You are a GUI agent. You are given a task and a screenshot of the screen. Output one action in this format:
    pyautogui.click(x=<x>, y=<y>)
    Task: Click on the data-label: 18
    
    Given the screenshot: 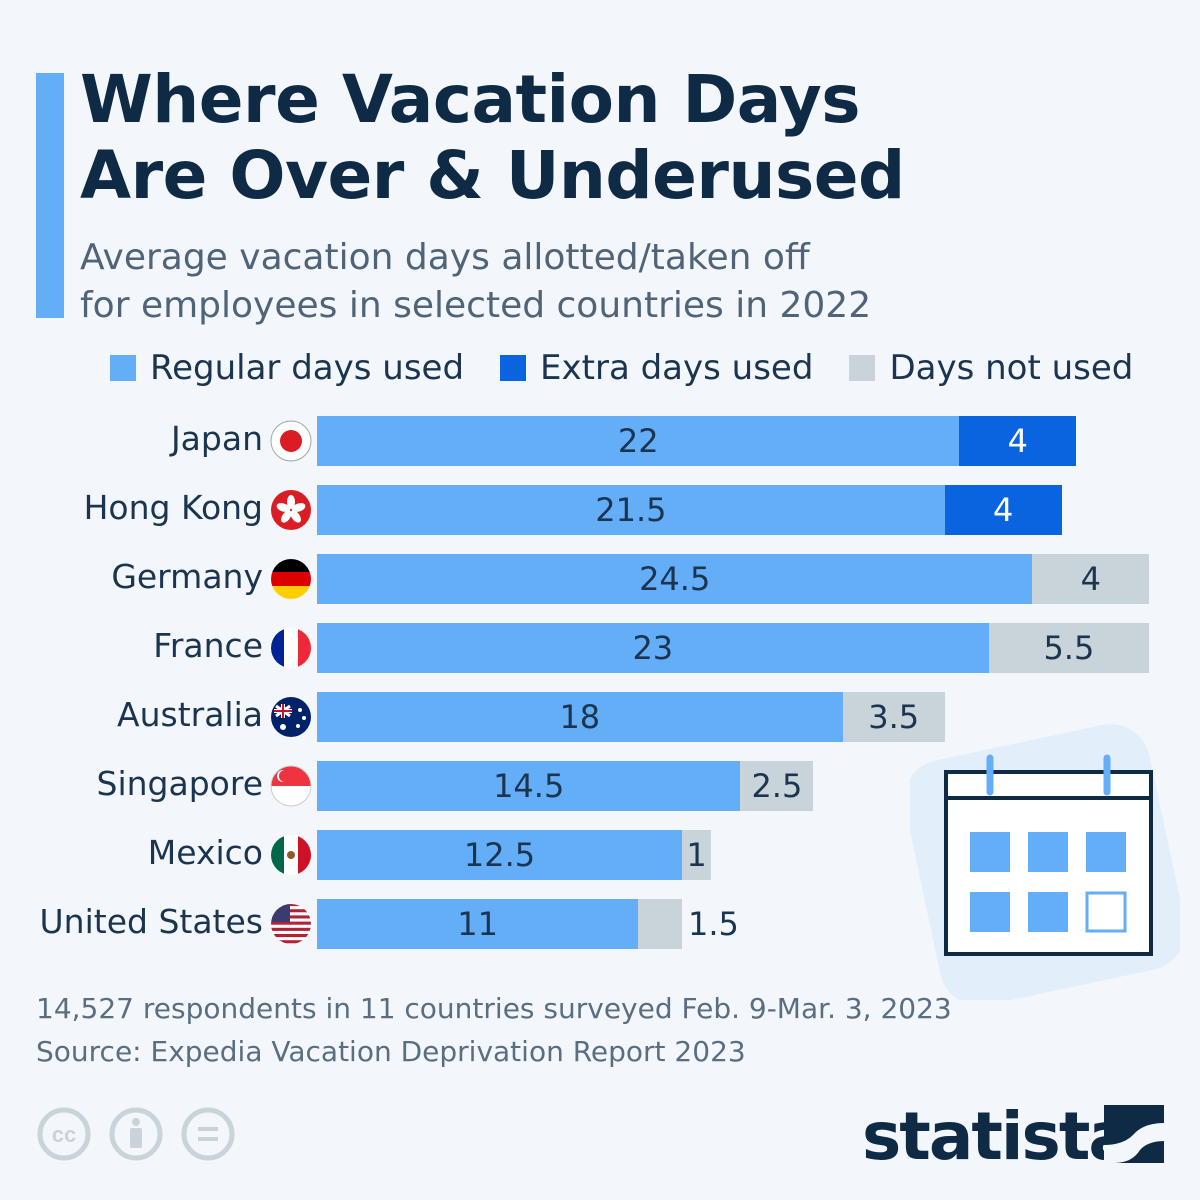 What is the action you would take?
    pyautogui.click(x=580, y=717)
    